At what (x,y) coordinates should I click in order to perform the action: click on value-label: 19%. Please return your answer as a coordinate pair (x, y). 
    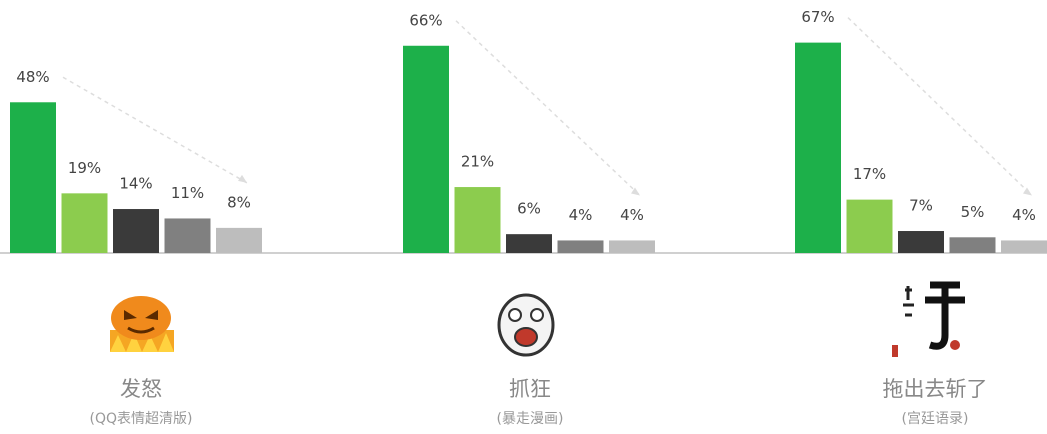
    Looking at the image, I should click on (84, 168).